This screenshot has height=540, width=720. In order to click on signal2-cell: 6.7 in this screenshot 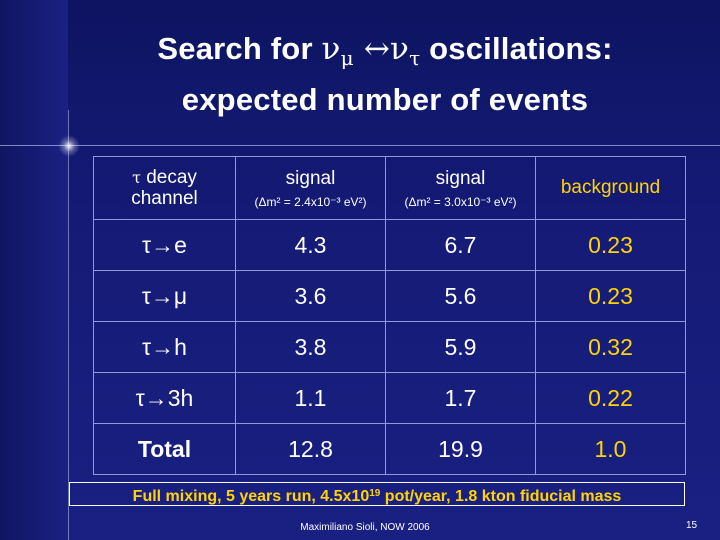, I will do `click(460, 245)`.